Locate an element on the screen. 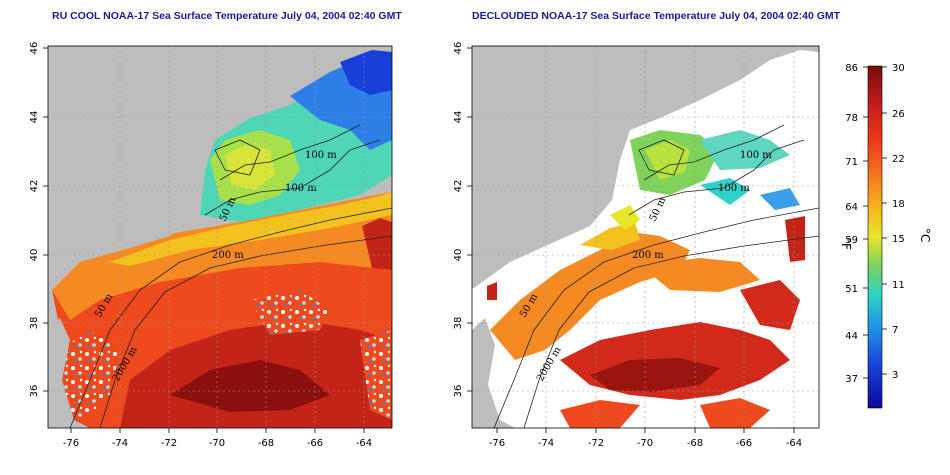  colorbar-fahrenheit-tick: 44 is located at coordinates (851, 336).